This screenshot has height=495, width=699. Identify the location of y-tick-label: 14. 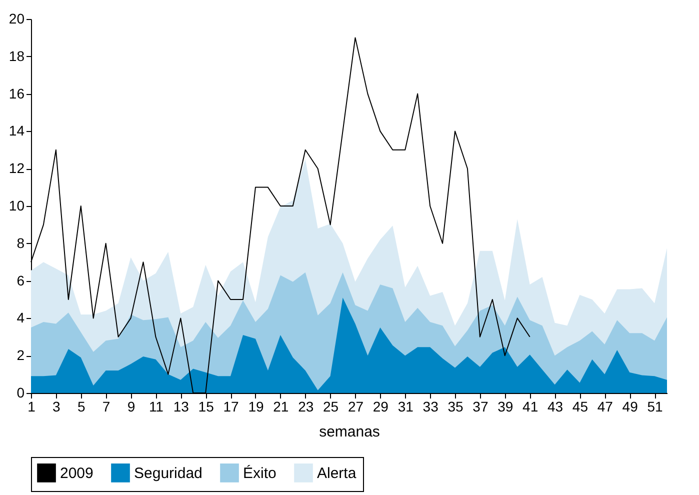
(16, 130).